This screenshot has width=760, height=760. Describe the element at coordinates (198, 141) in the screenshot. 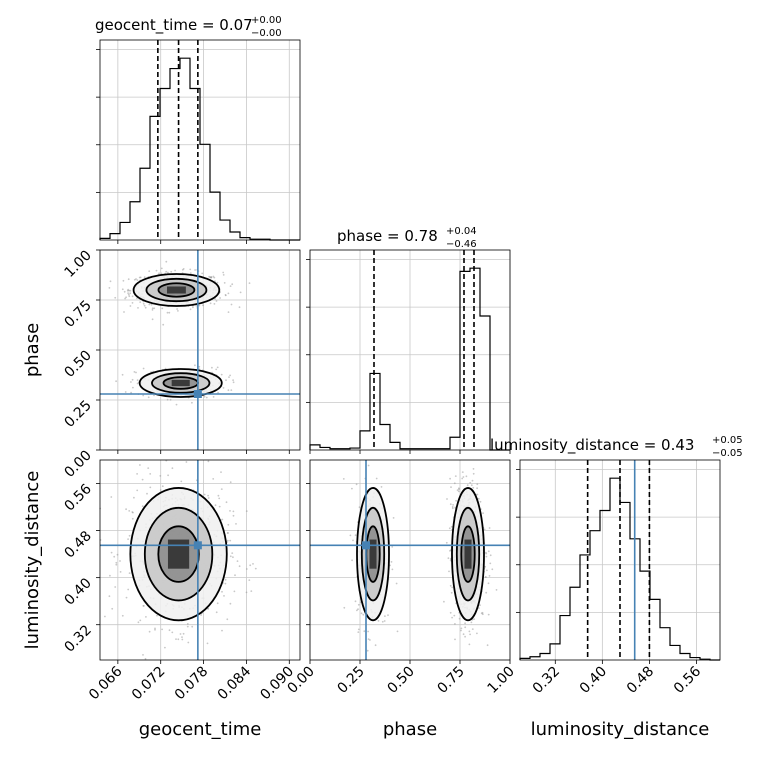

I see `diag-panel-geocent-time` at that location.